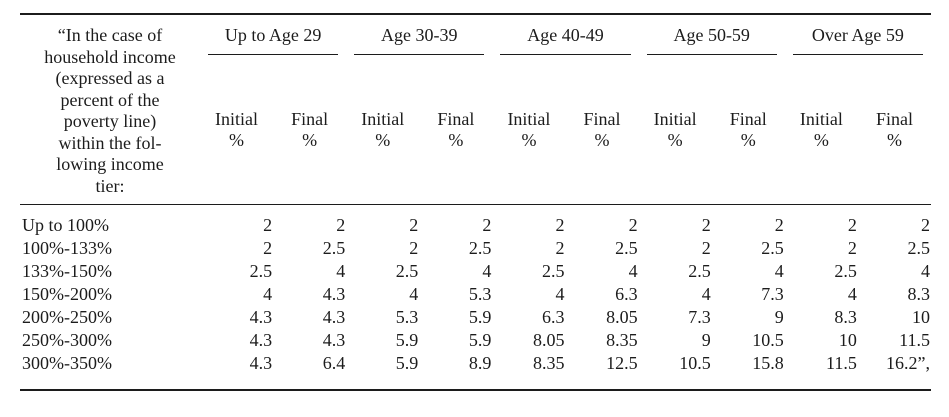  Describe the element at coordinates (273, 40) in the screenshot. I see `age-group-label: Up to Age 29` at that location.